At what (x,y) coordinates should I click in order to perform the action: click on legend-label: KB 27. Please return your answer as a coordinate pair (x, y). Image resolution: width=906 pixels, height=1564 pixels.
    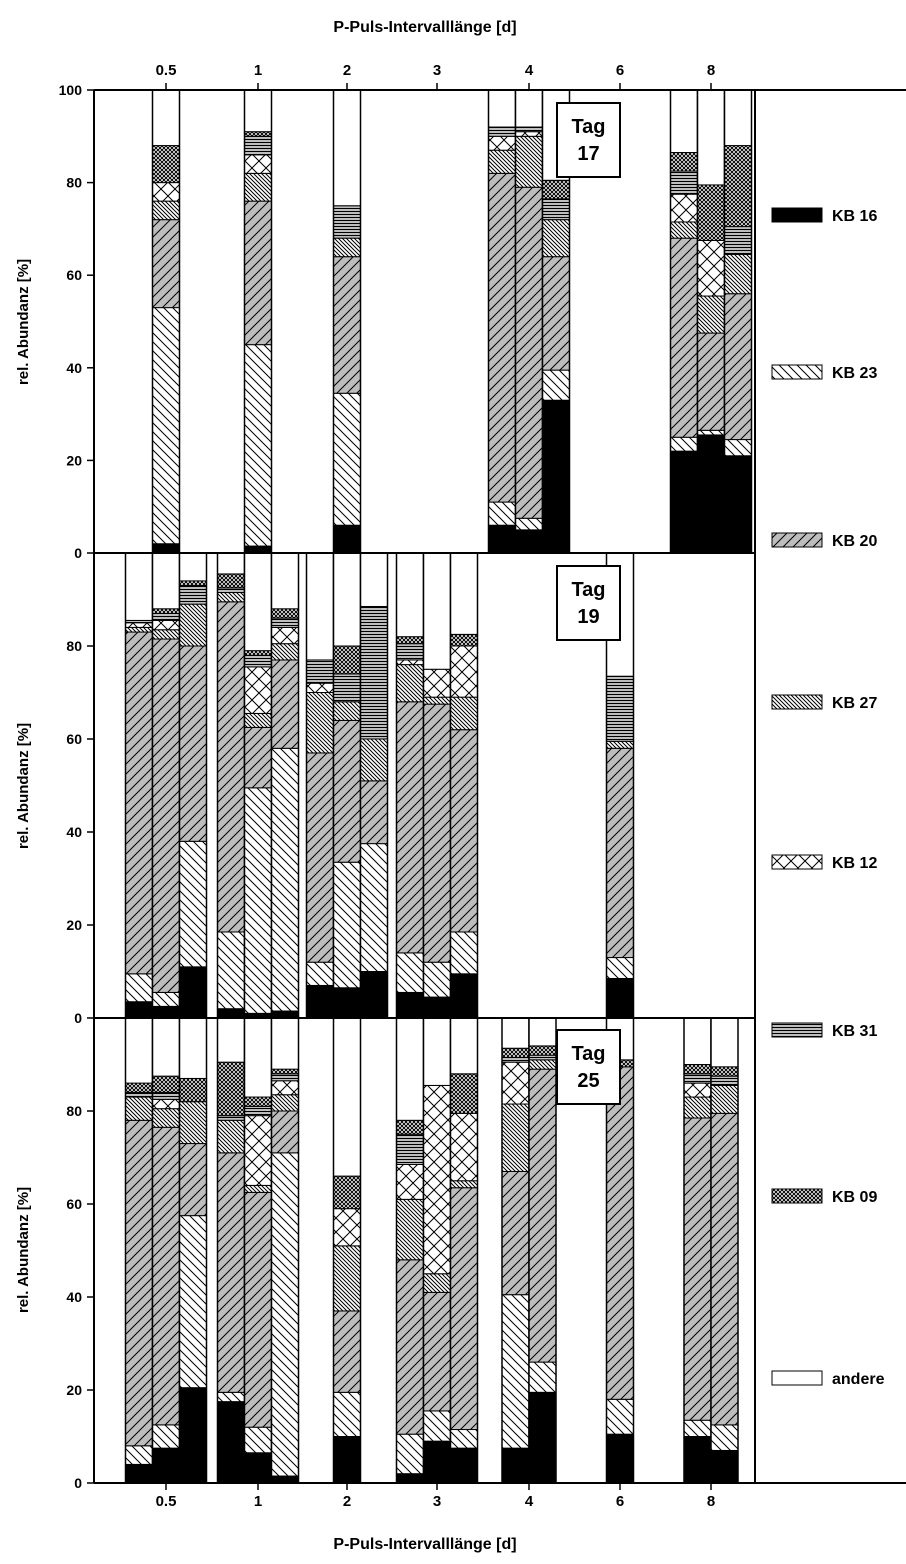
    Looking at the image, I should click on (854, 703).